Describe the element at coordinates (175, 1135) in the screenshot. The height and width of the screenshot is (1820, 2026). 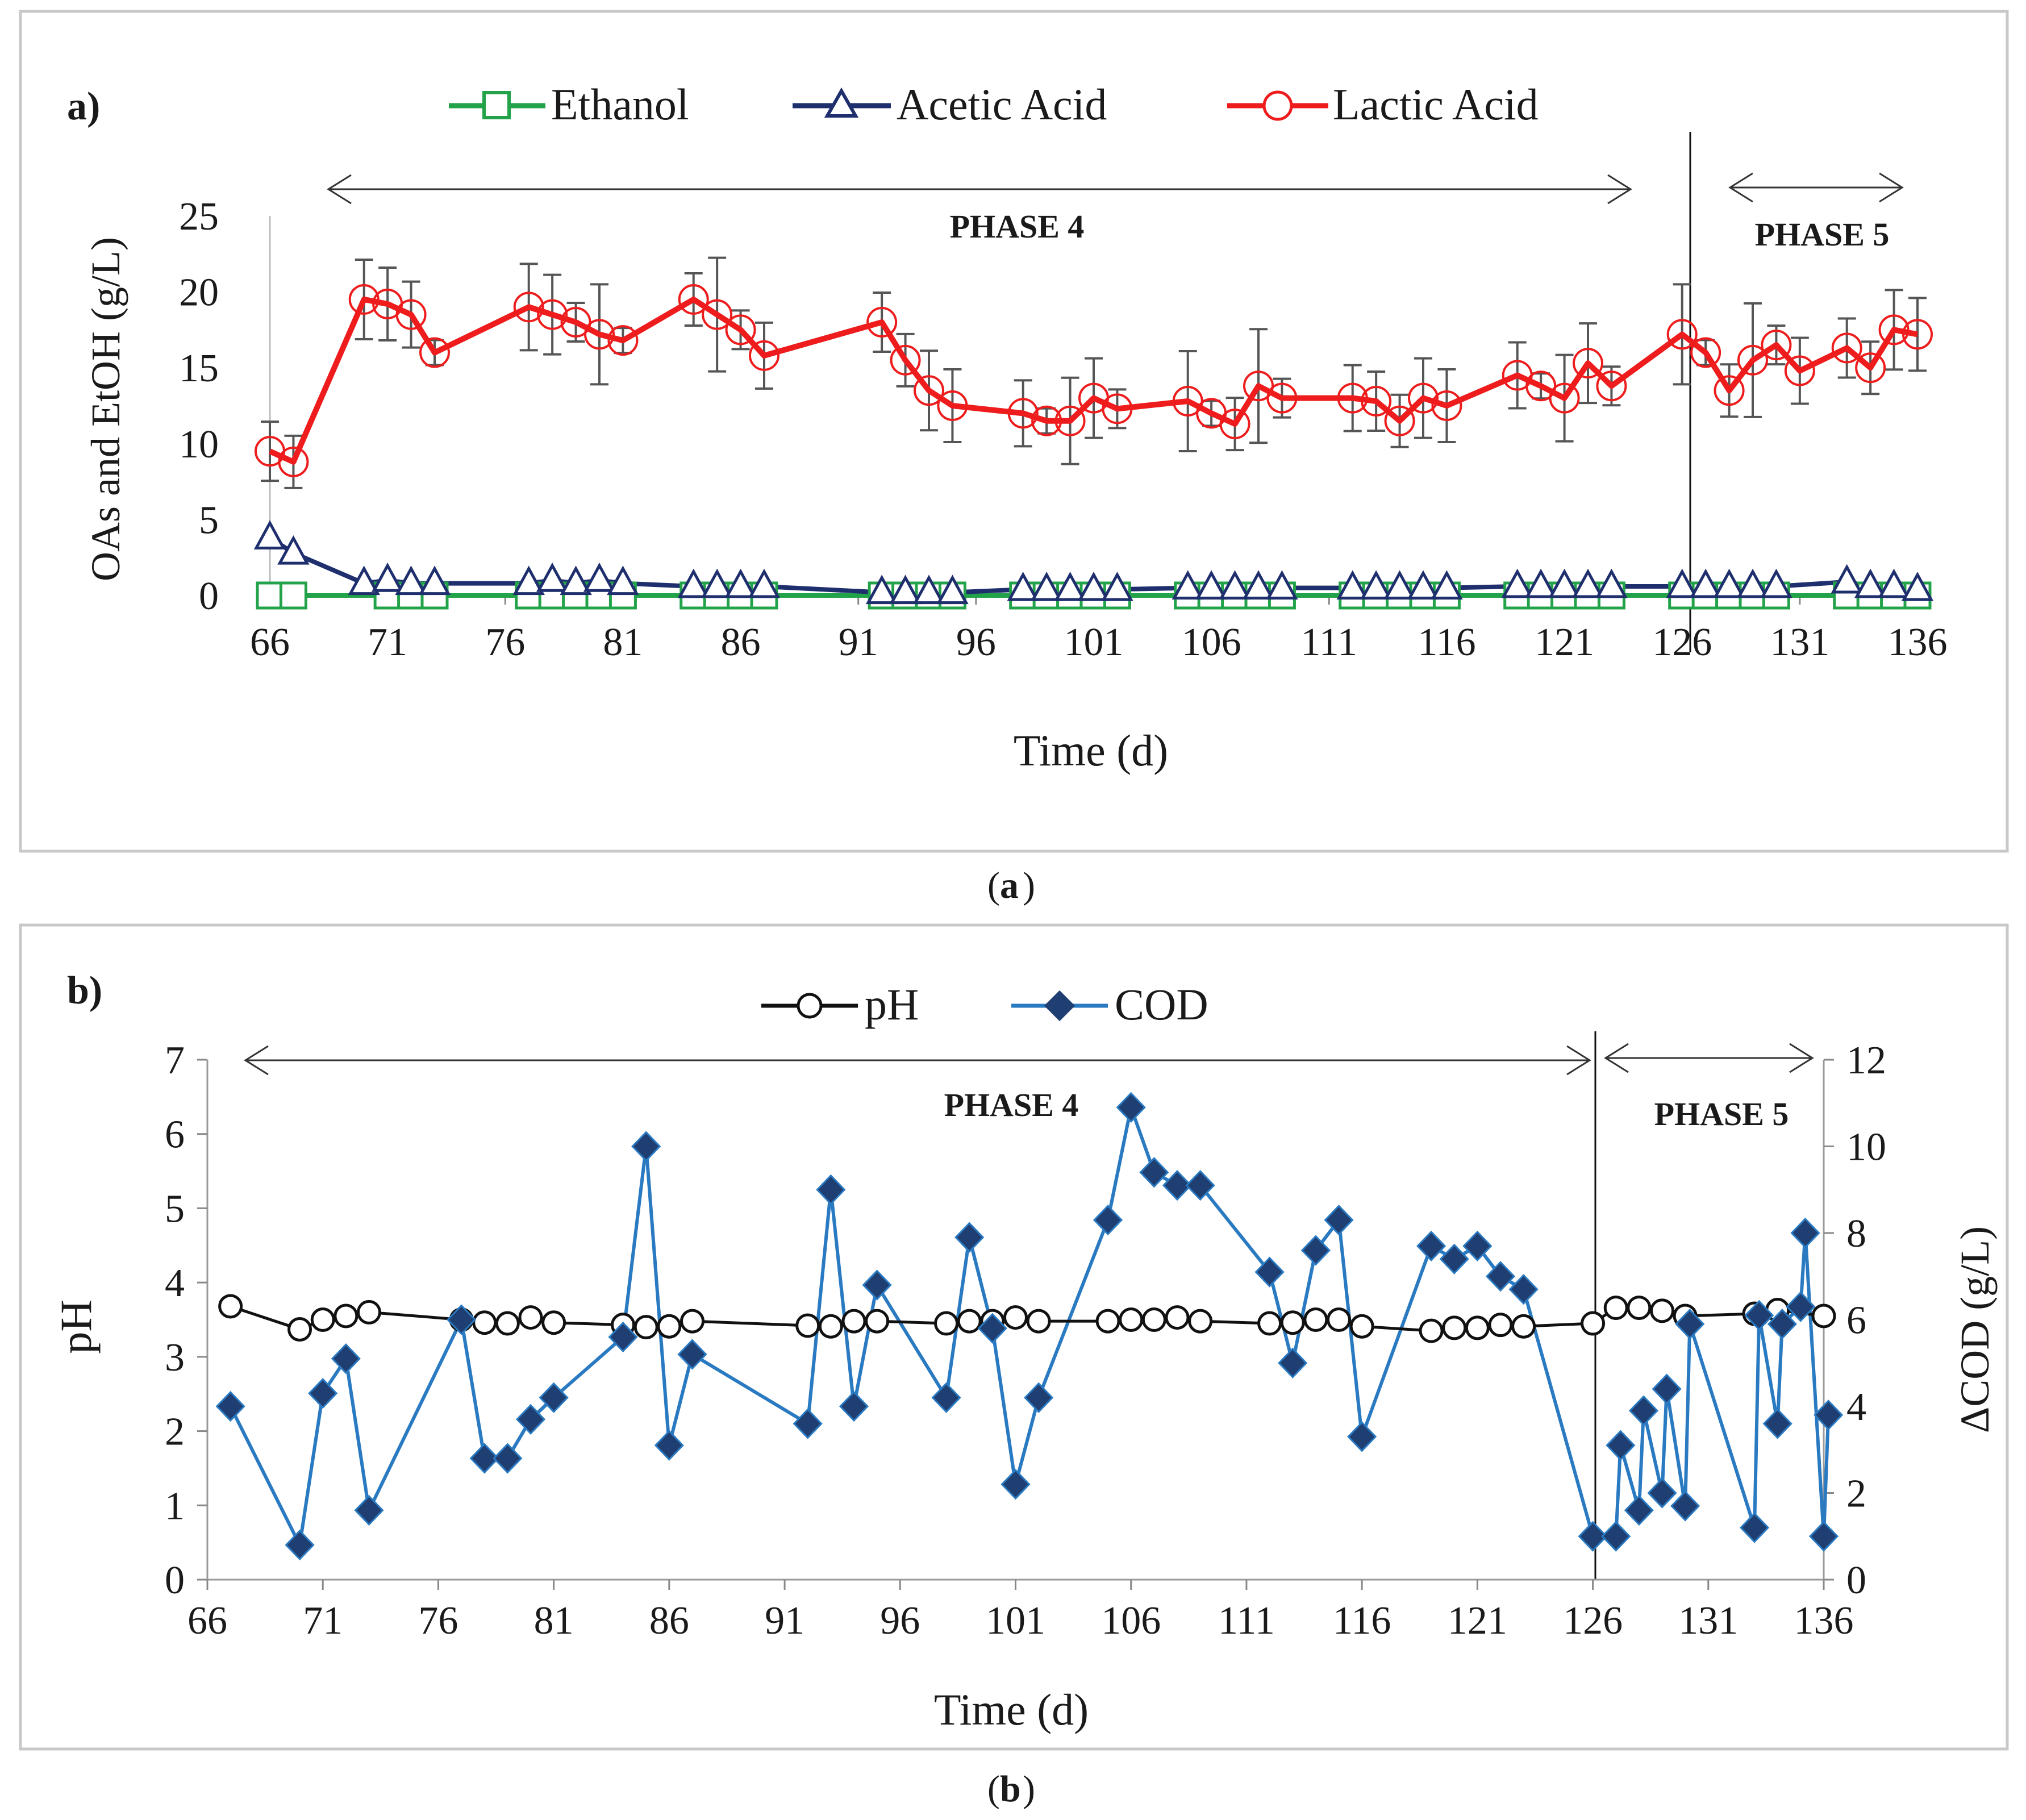
I see `y-tick-label-left-b: 6` at that location.